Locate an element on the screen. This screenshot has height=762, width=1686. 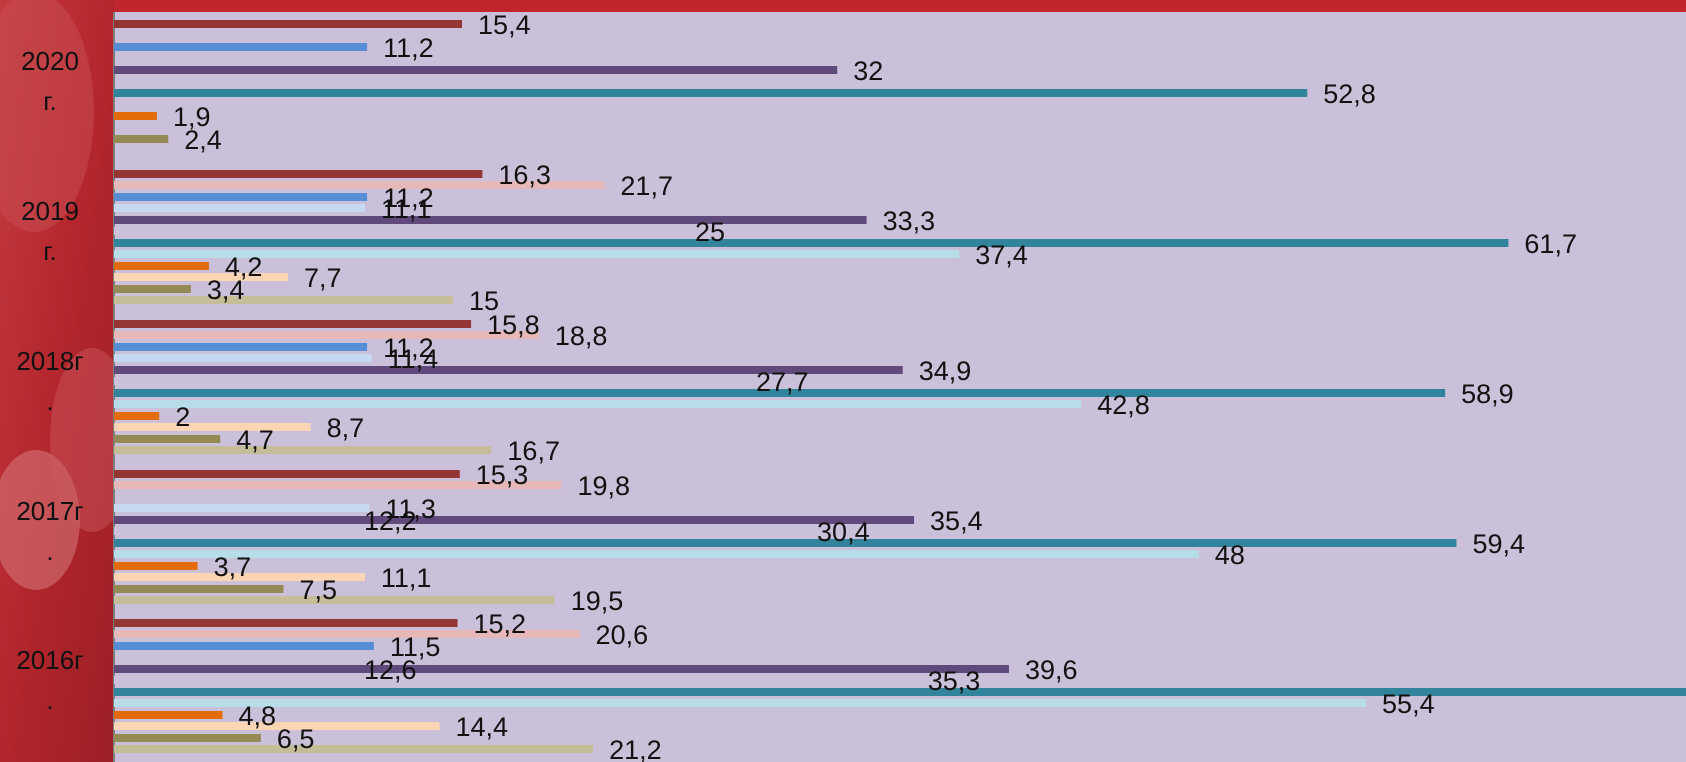
value-label: 61,7 is located at coordinates (1550, 244).